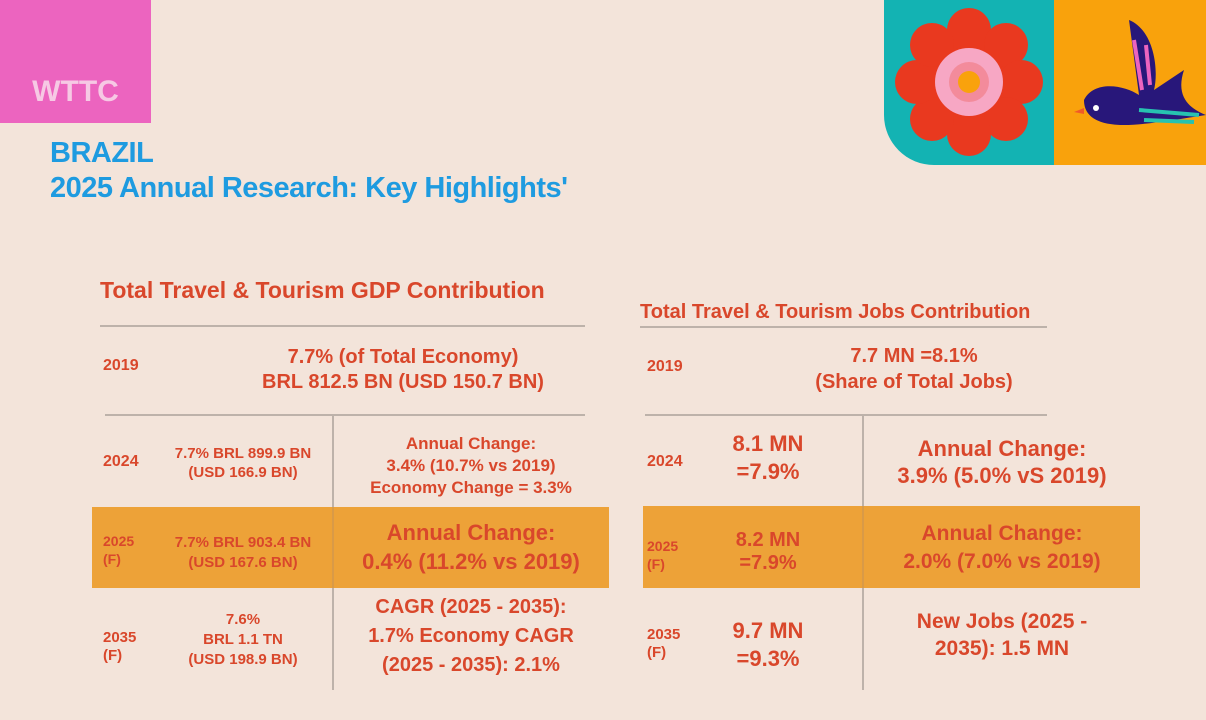 The width and height of the screenshot is (1206, 720). Describe the element at coordinates (1002, 621) in the screenshot. I see `label: New Jobs (2025 -` at that location.